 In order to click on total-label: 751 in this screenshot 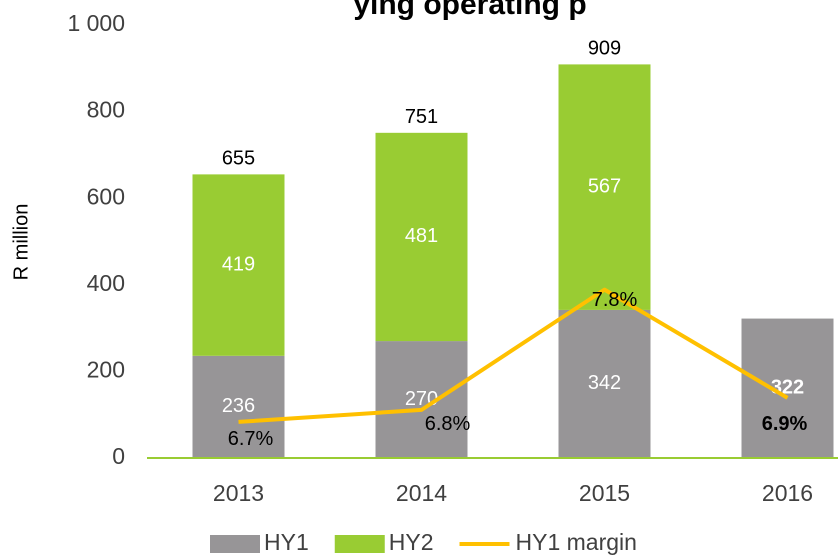, I will do `click(421, 117)`.